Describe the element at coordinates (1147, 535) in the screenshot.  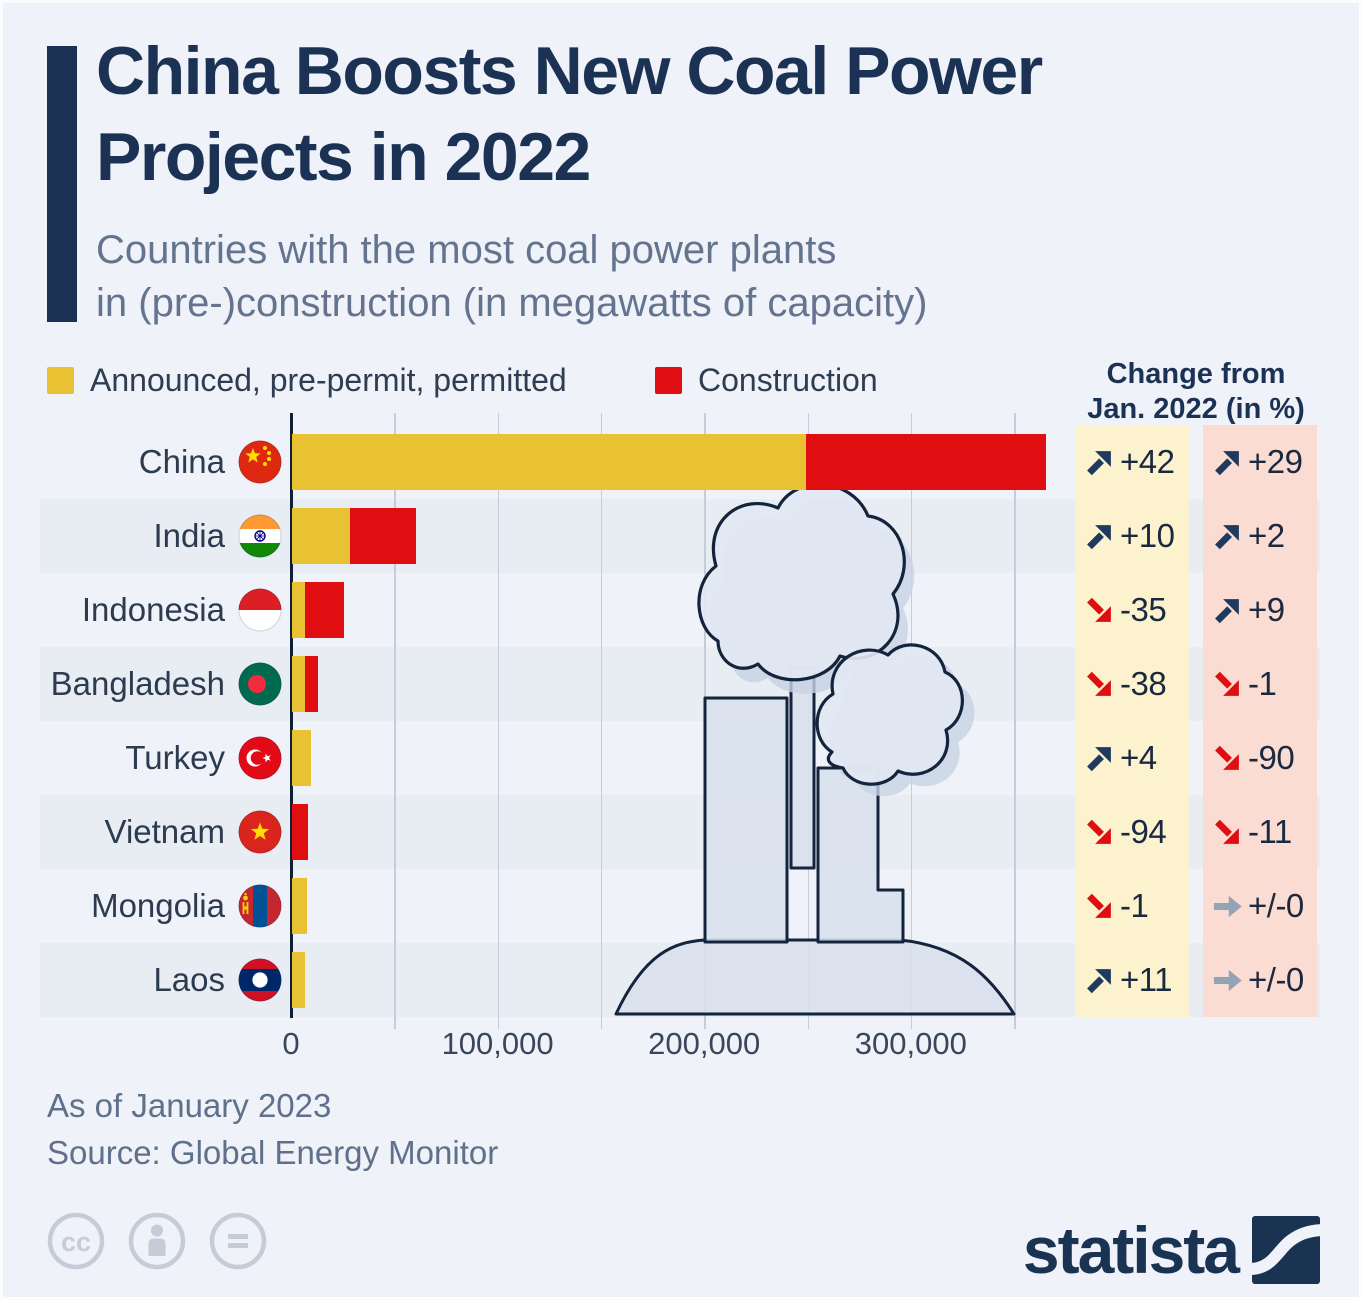
I see `change-value-announced: +10` at that location.